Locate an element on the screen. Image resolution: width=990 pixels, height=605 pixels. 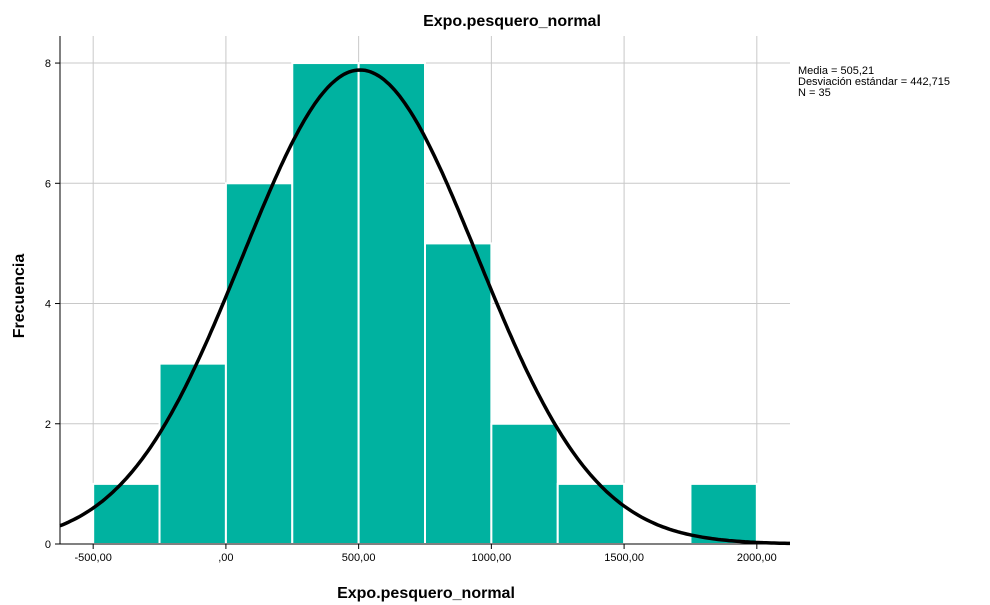
stats-sd: Desviación estándar = 442,715 is located at coordinates (874, 82).